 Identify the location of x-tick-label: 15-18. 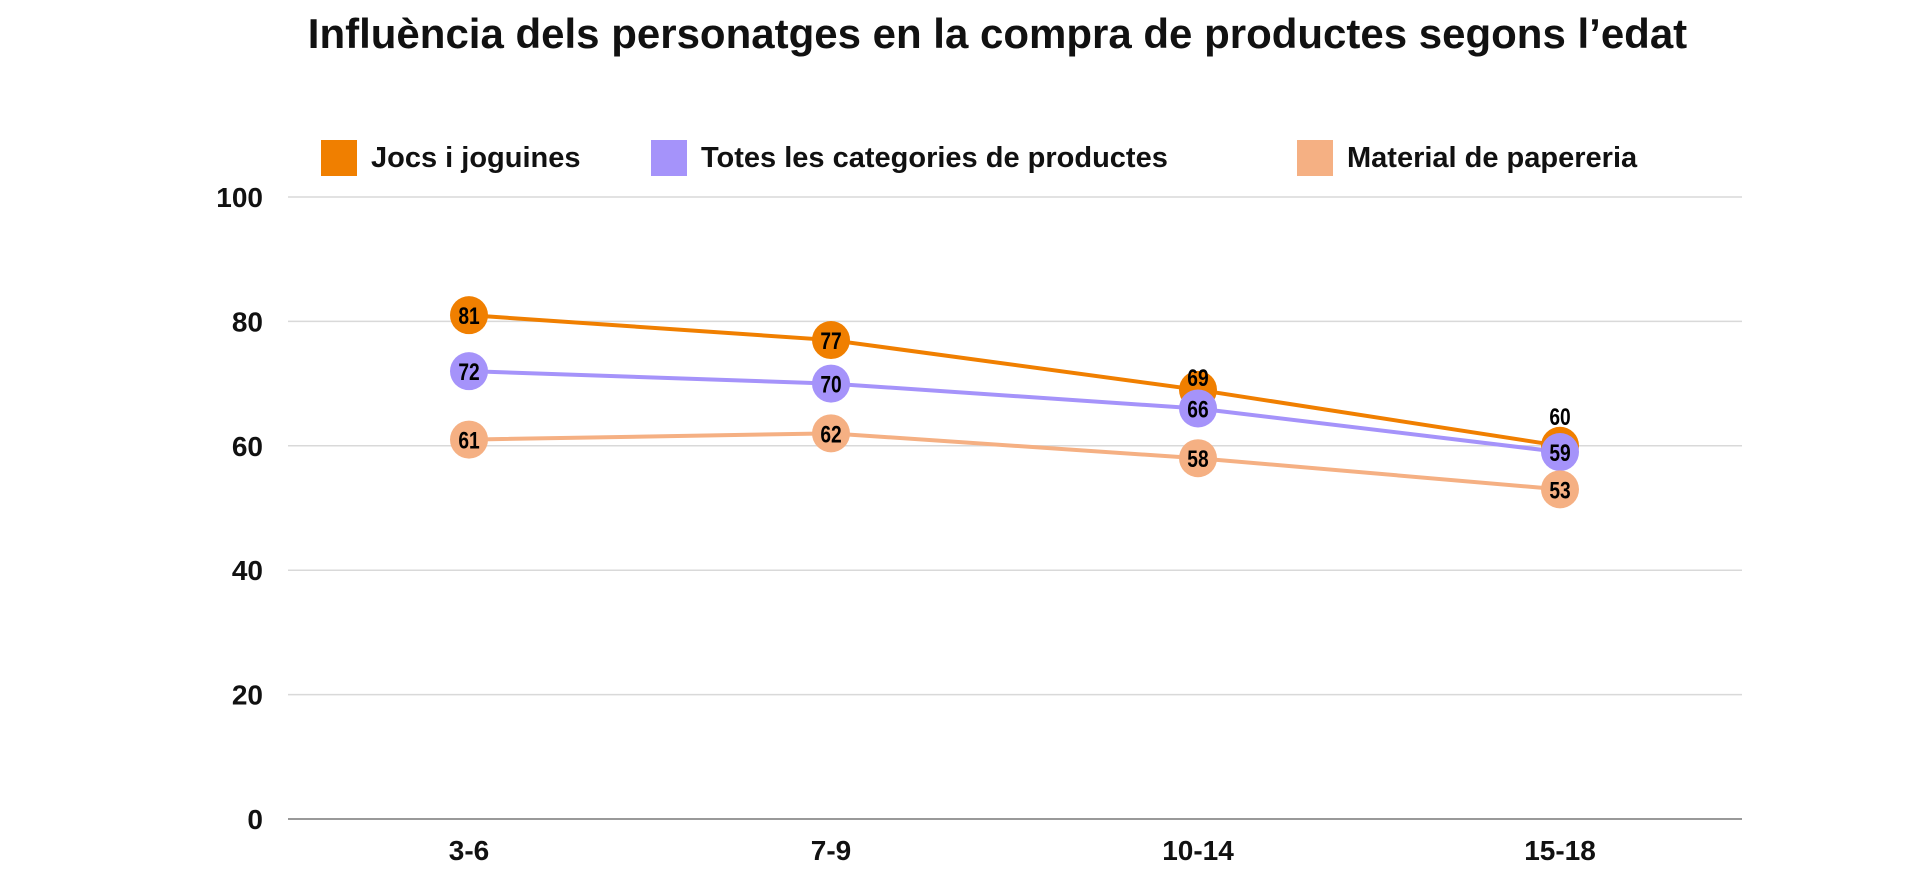
(1560, 850).